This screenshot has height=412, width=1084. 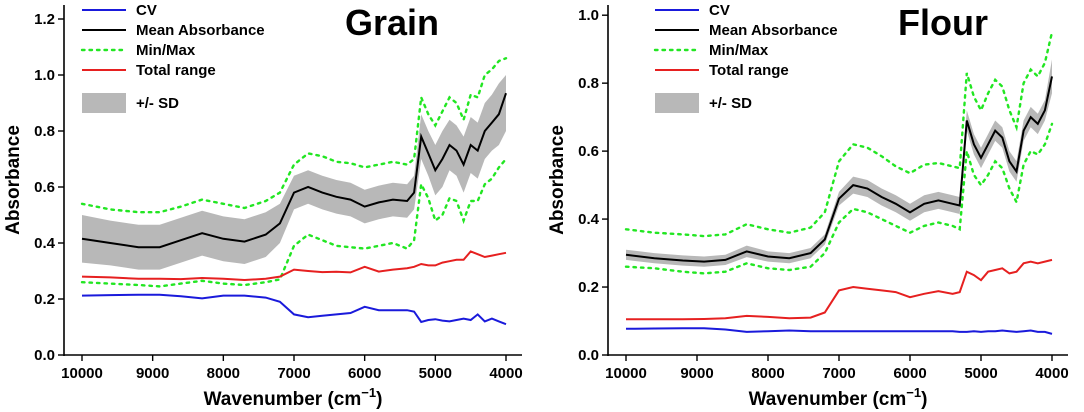 I want to click on y-tick-label: 1.2, so click(x=44, y=19).